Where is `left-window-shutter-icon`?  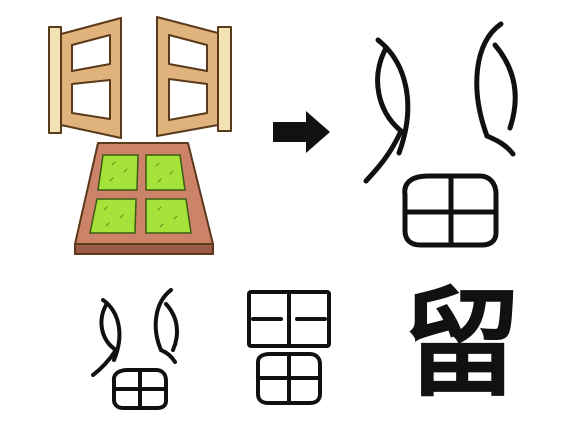
left-window-shutter-icon is located at coordinates (85, 78).